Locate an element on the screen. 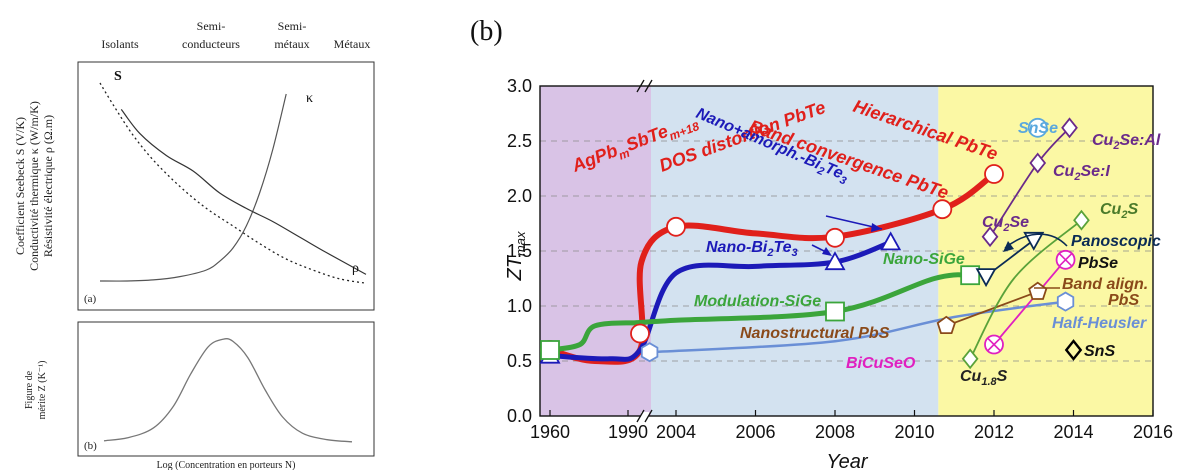 The image size is (1181, 470). panel-b-left-label: (b) is located at coordinates (90, 446).